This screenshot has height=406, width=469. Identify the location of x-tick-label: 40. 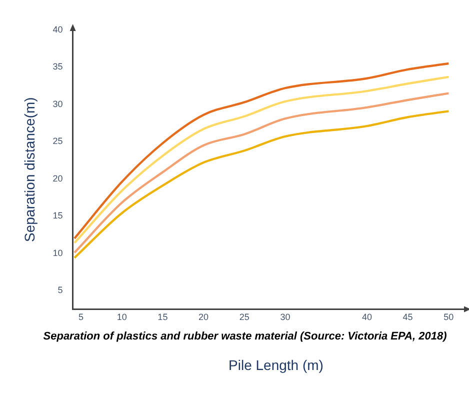
(367, 317).